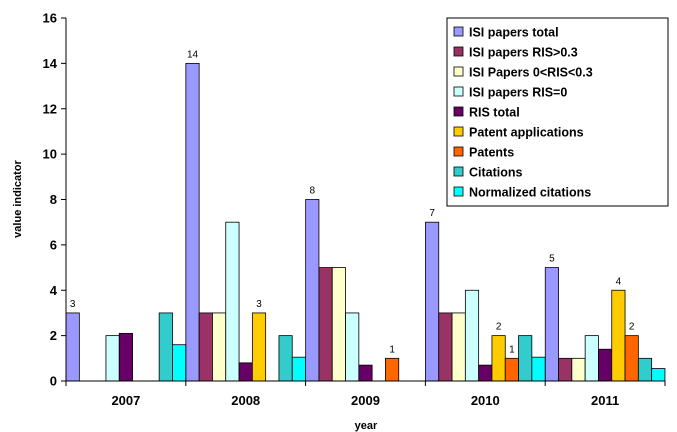 Image resolution: width=677 pixels, height=432 pixels. I want to click on legend-label: RIS total, so click(494, 113).